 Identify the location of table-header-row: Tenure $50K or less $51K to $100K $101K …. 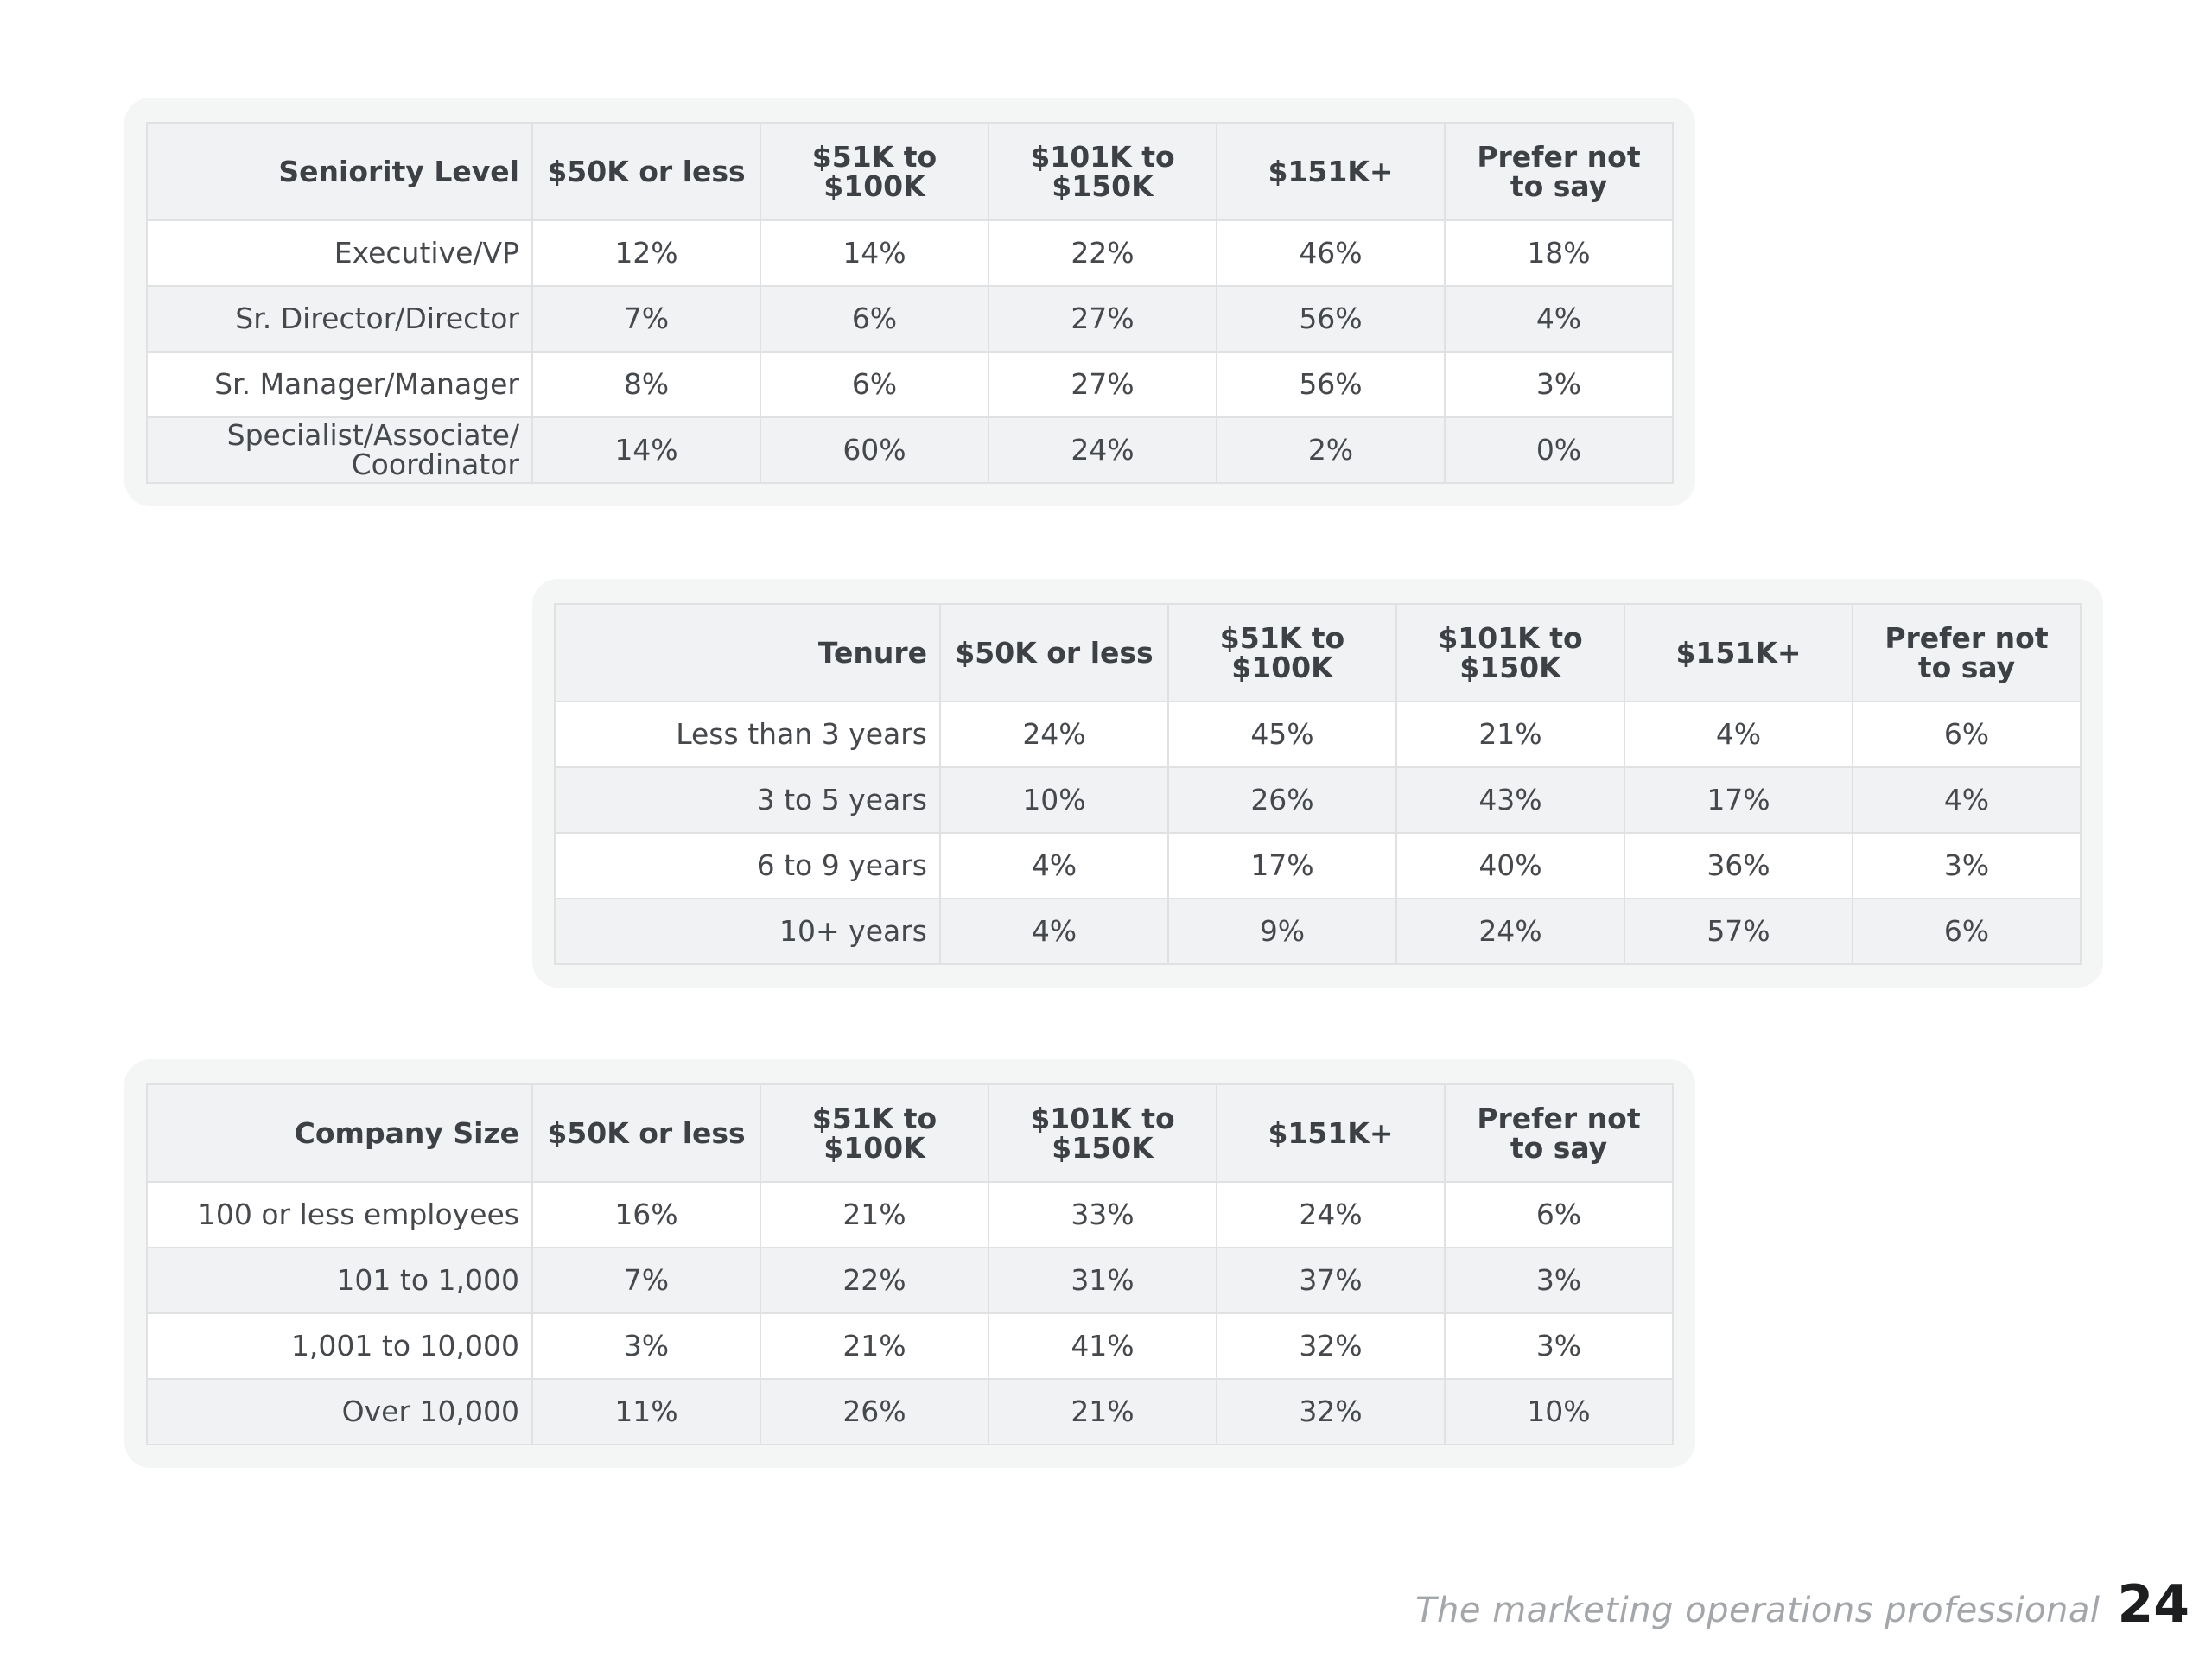
(1318, 652).